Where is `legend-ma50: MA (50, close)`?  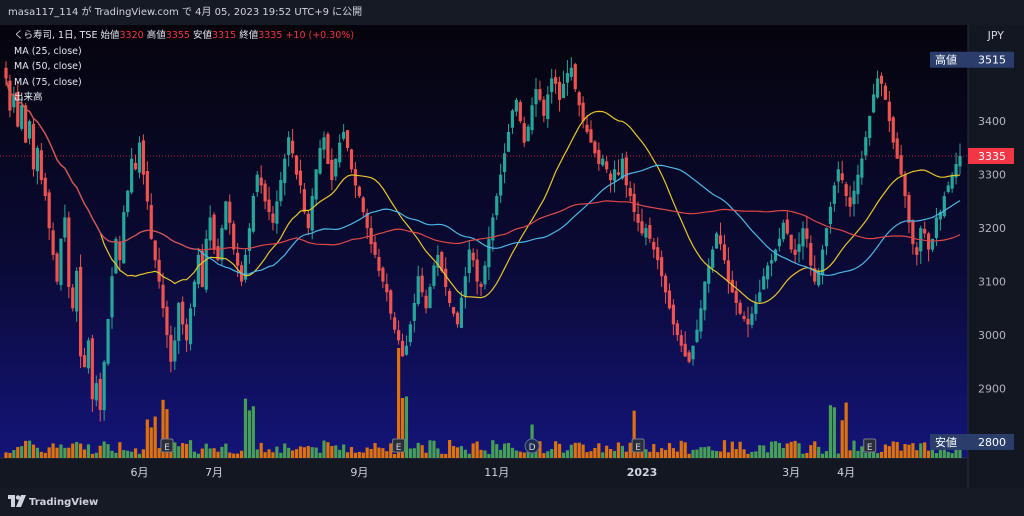
legend-ma50: MA (50, close) is located at coordinates (48, 66).